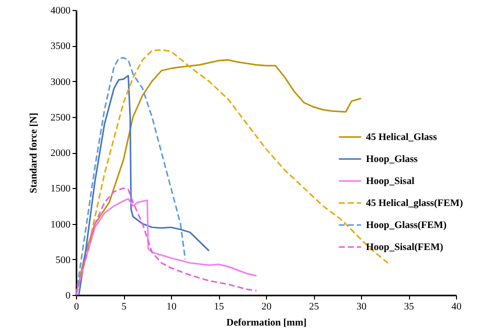 This screenshot has height=332, width=481. I want to click on legend-label: Hoop_Sisal, so click(390, 181).